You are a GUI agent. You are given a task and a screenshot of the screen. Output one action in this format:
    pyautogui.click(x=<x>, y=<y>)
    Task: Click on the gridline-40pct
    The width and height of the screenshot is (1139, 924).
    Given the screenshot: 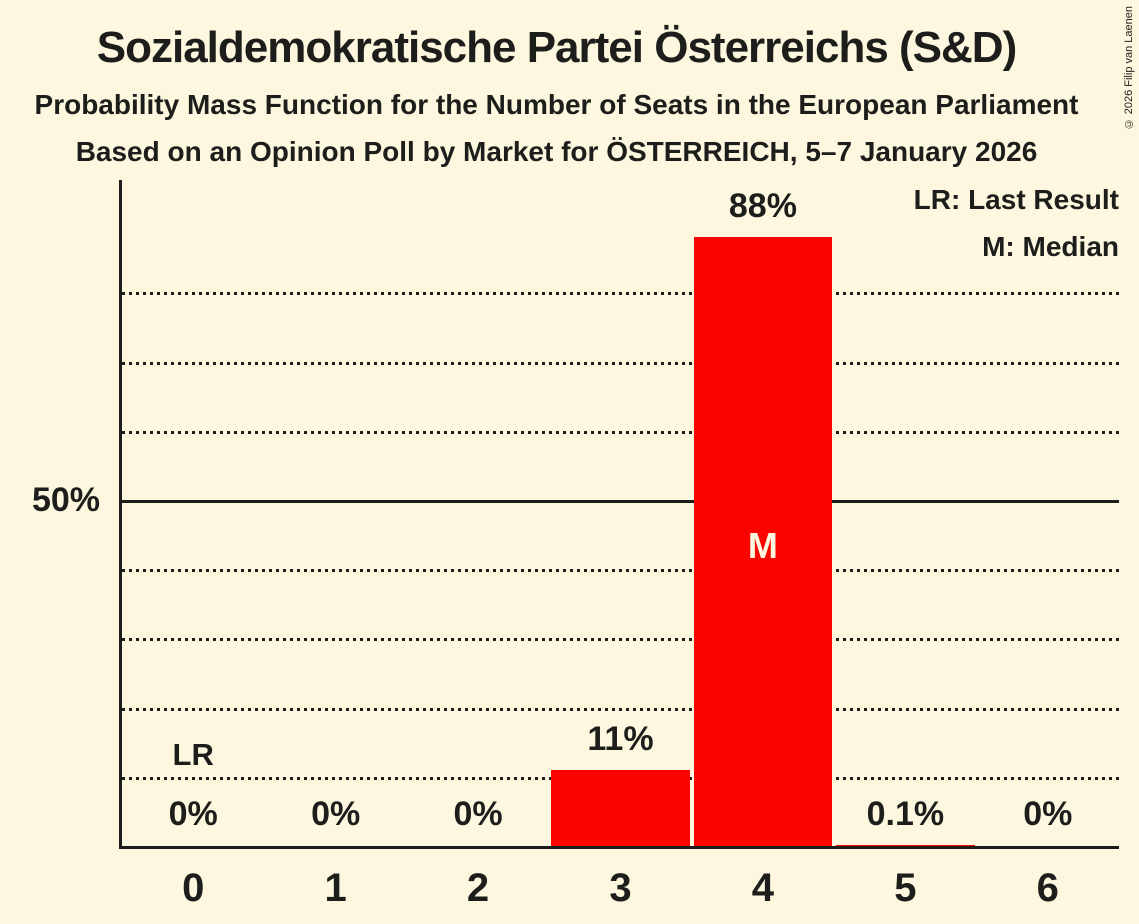 What is the action you would take?
    pyautogui.click(x=620, y=570)
    